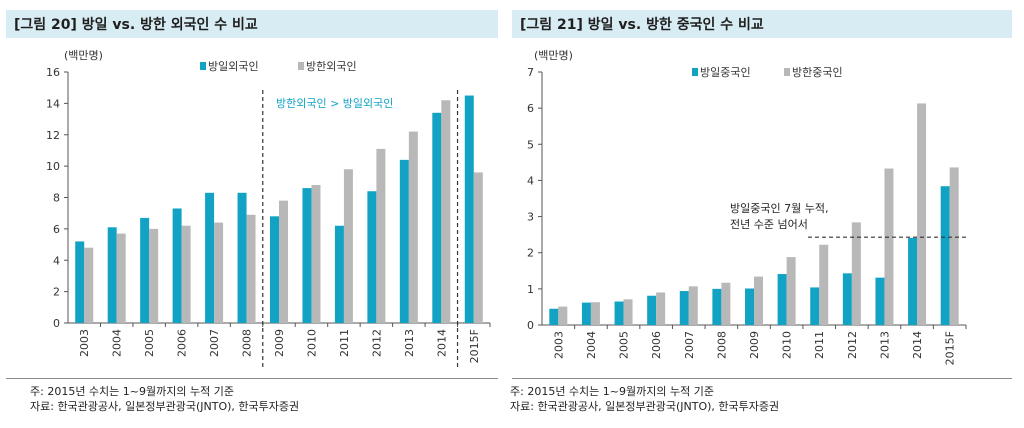 The width and height of the screenshot is (1024, 428). I want to click on annotation-text: 전년 수준 넘어서, so click(769, 224).